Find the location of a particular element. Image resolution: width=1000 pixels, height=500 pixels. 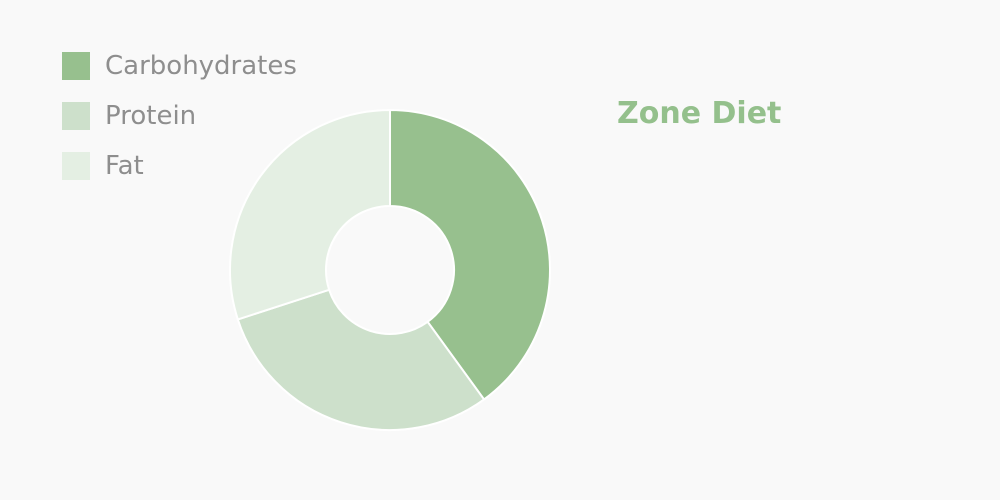

legend-swatch-protein is located at coordinates (76, 116).